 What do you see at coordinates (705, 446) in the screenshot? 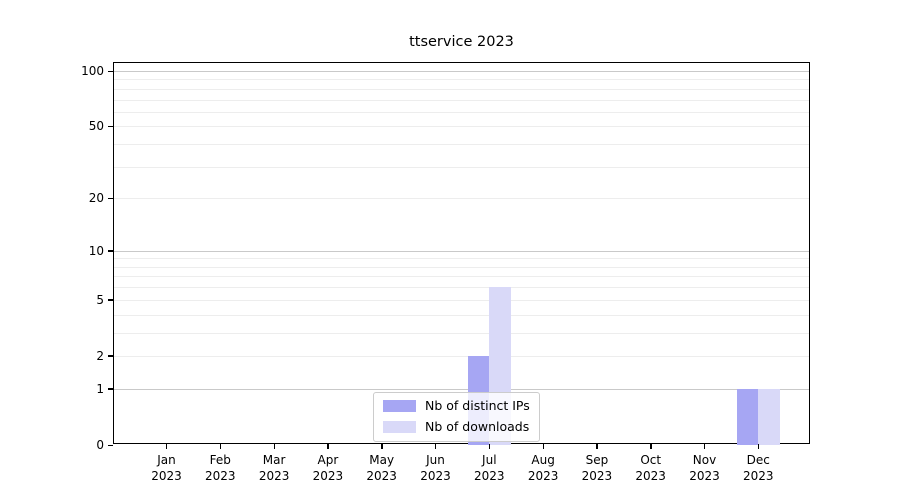
I see `x-tick-nov` at bounding box center [705, 446].